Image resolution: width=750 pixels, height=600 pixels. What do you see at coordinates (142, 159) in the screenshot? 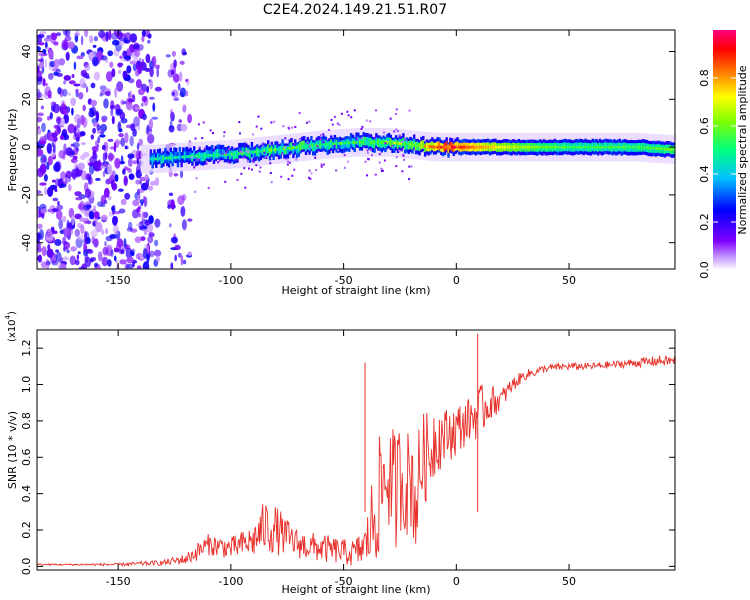
I see `heat-halo` at bounding box center [142, 159].